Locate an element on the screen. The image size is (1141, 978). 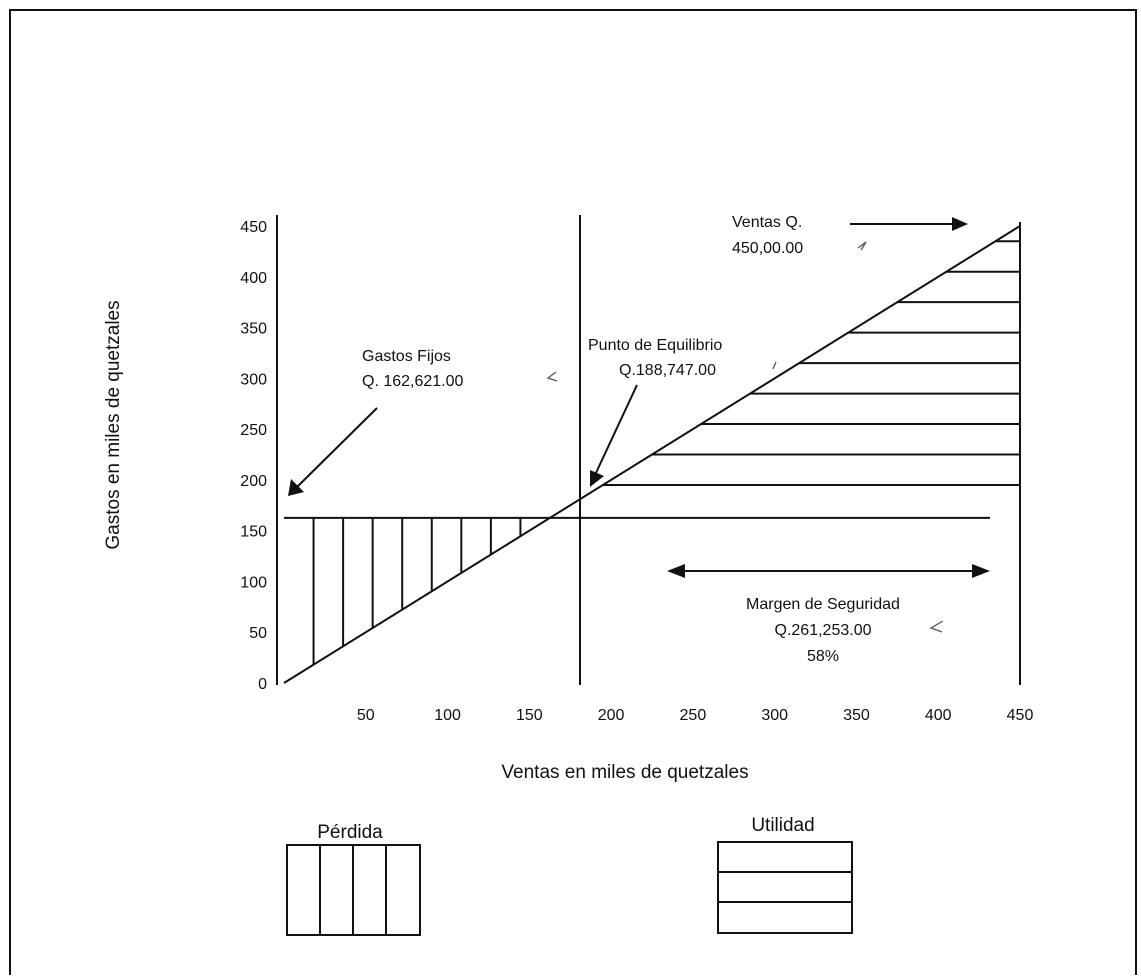
break-even-annotation-arrow is located at coordinates (616, 430).